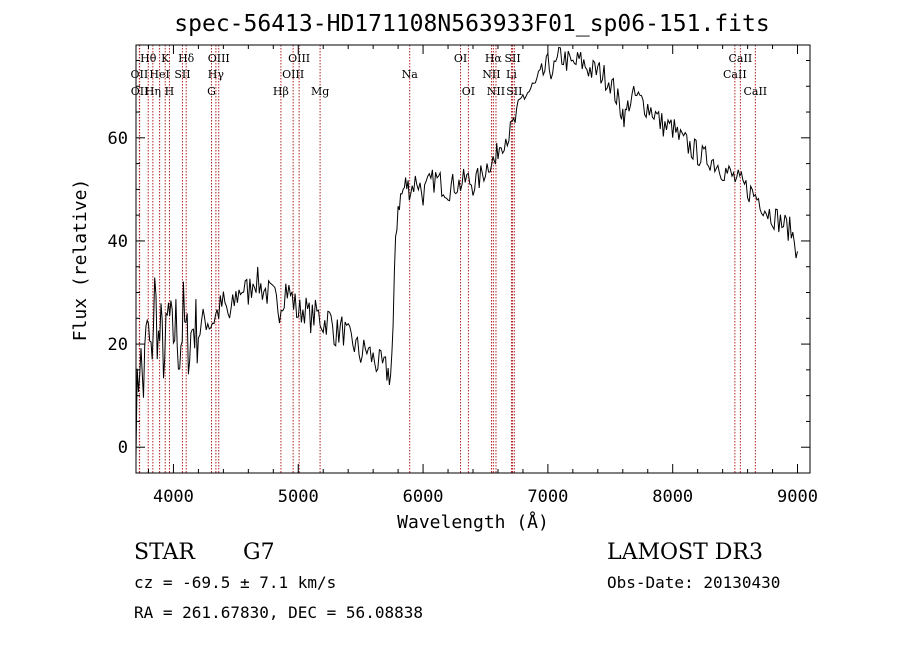 Image resolution: width=900 pixels, height=649 pixels. I want to click on spectral-line-label: Li, so click(511, 74).